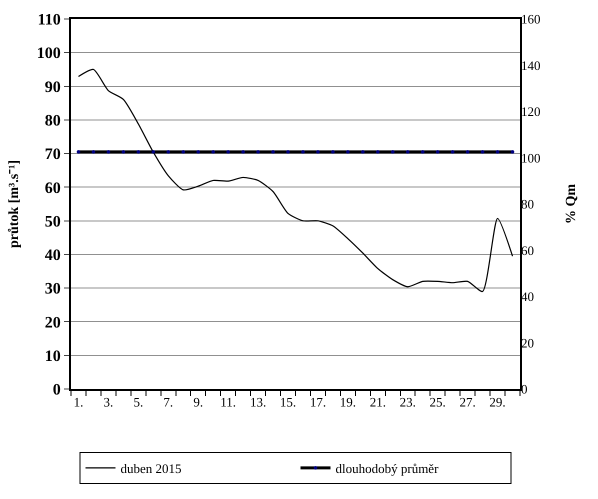 This screenshot has height=499, width=598. Describe the element at coordinates (408, 402) in the screenshot. I see `x-tick-label: 23.` at that location.